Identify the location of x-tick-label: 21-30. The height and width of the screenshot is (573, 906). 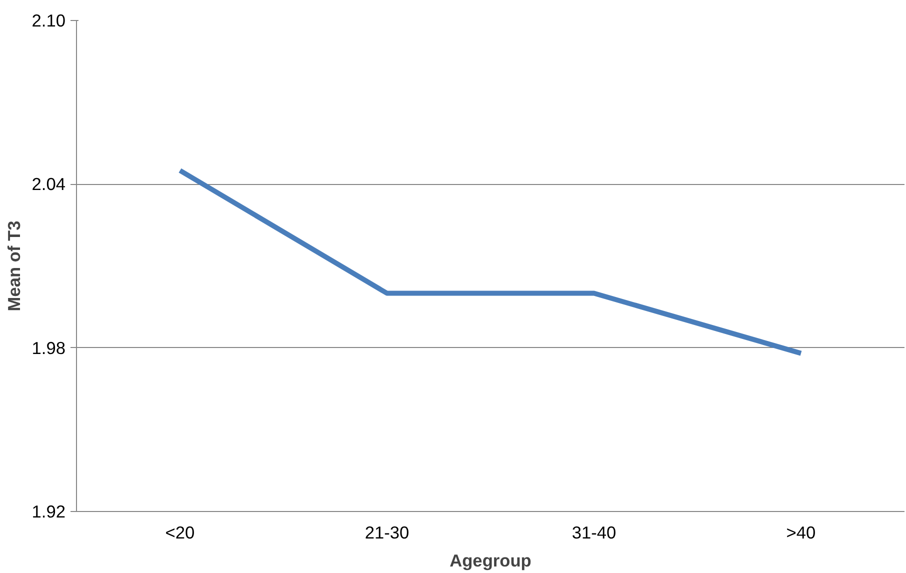
(387, 532).